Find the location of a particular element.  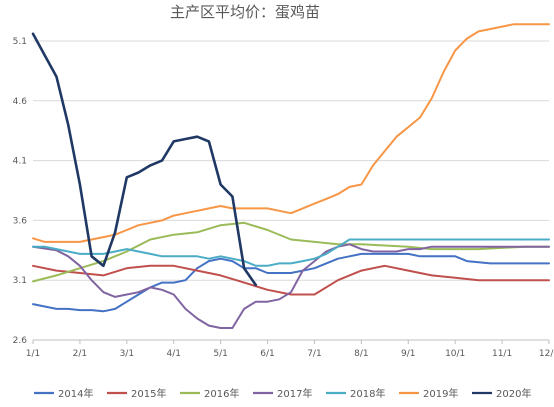

y-tick-label: 4.1 is located at coordinates (20, 162).